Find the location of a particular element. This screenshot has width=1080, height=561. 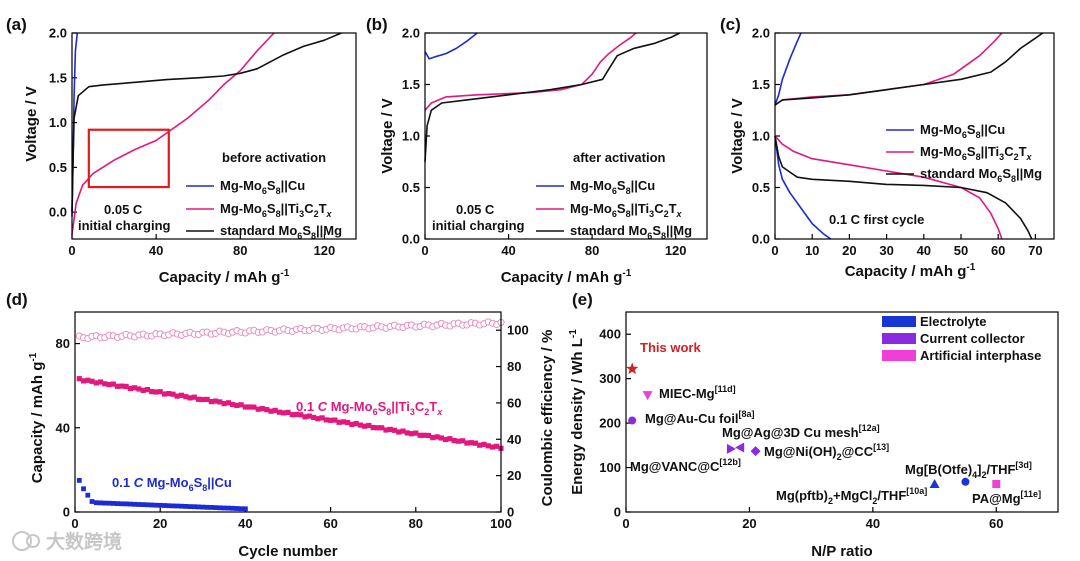

panel-b-ytick-label: 1.5 is located at coordinates (411, 84).